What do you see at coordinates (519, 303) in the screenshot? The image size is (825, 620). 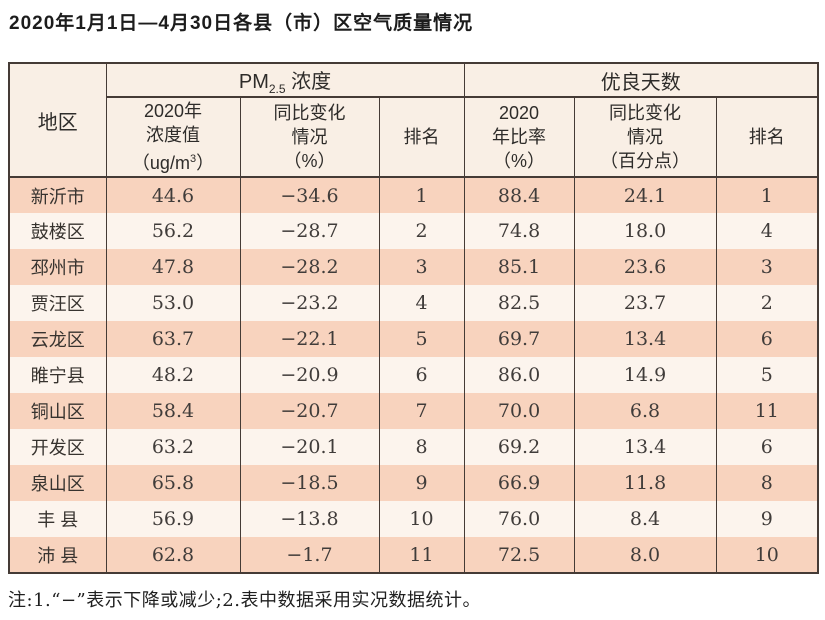 I see `good-rate-cell: 82.5` at bounding box center [519, 303].